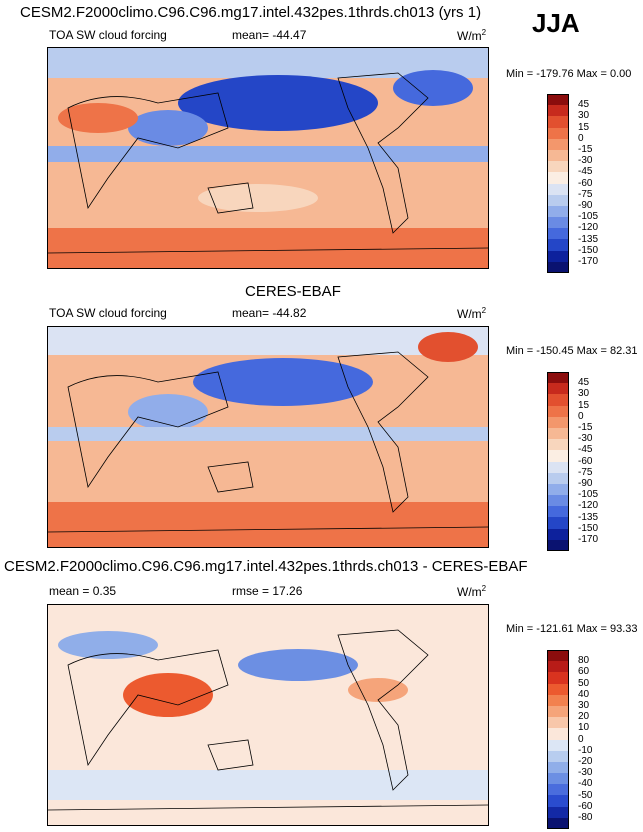 The height and width of the screenshot is (832, 643). I want to click on panel2-colorbar-tick-label: -90, so click(585, 483).